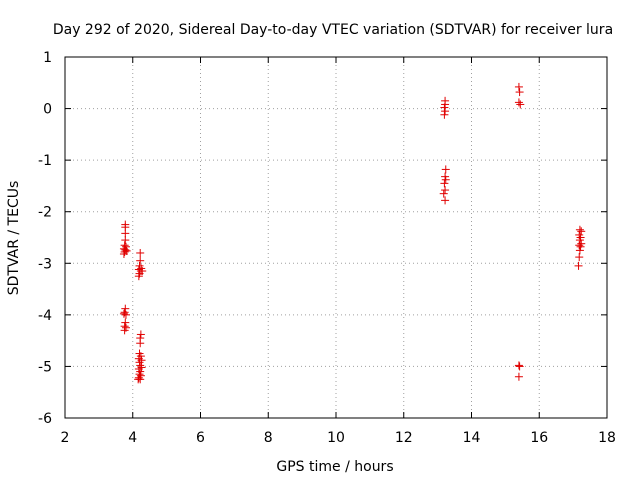 The image size is (640, 480). What do you see at coordinates (334, 467) in the screenshot?
I see `x-axis-label: GPS time / hours` at bounding box center [334, 467].